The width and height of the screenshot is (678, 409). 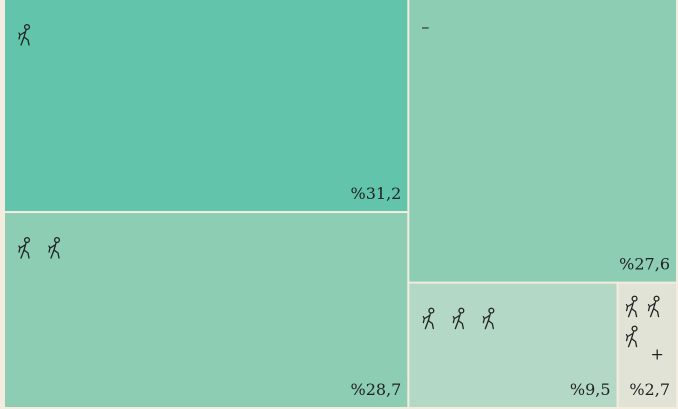 What do you see at coordinates (649, 389) in the screenshot?
I see `value-label: %2,7` at bounding box center [649, 389].